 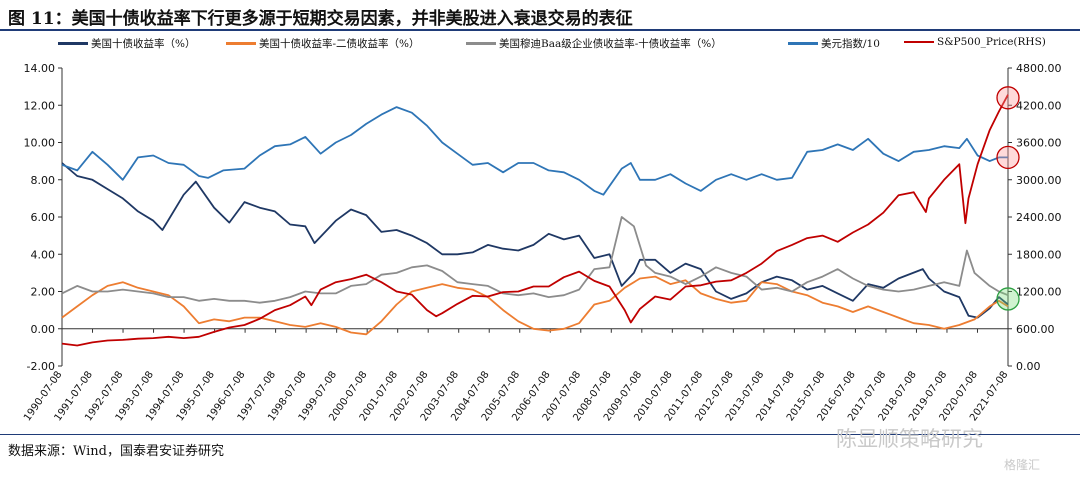 What do you see at coordinates (540, 30) in the screenshot?
I see `title-divider` at bounding box center [540, 30].